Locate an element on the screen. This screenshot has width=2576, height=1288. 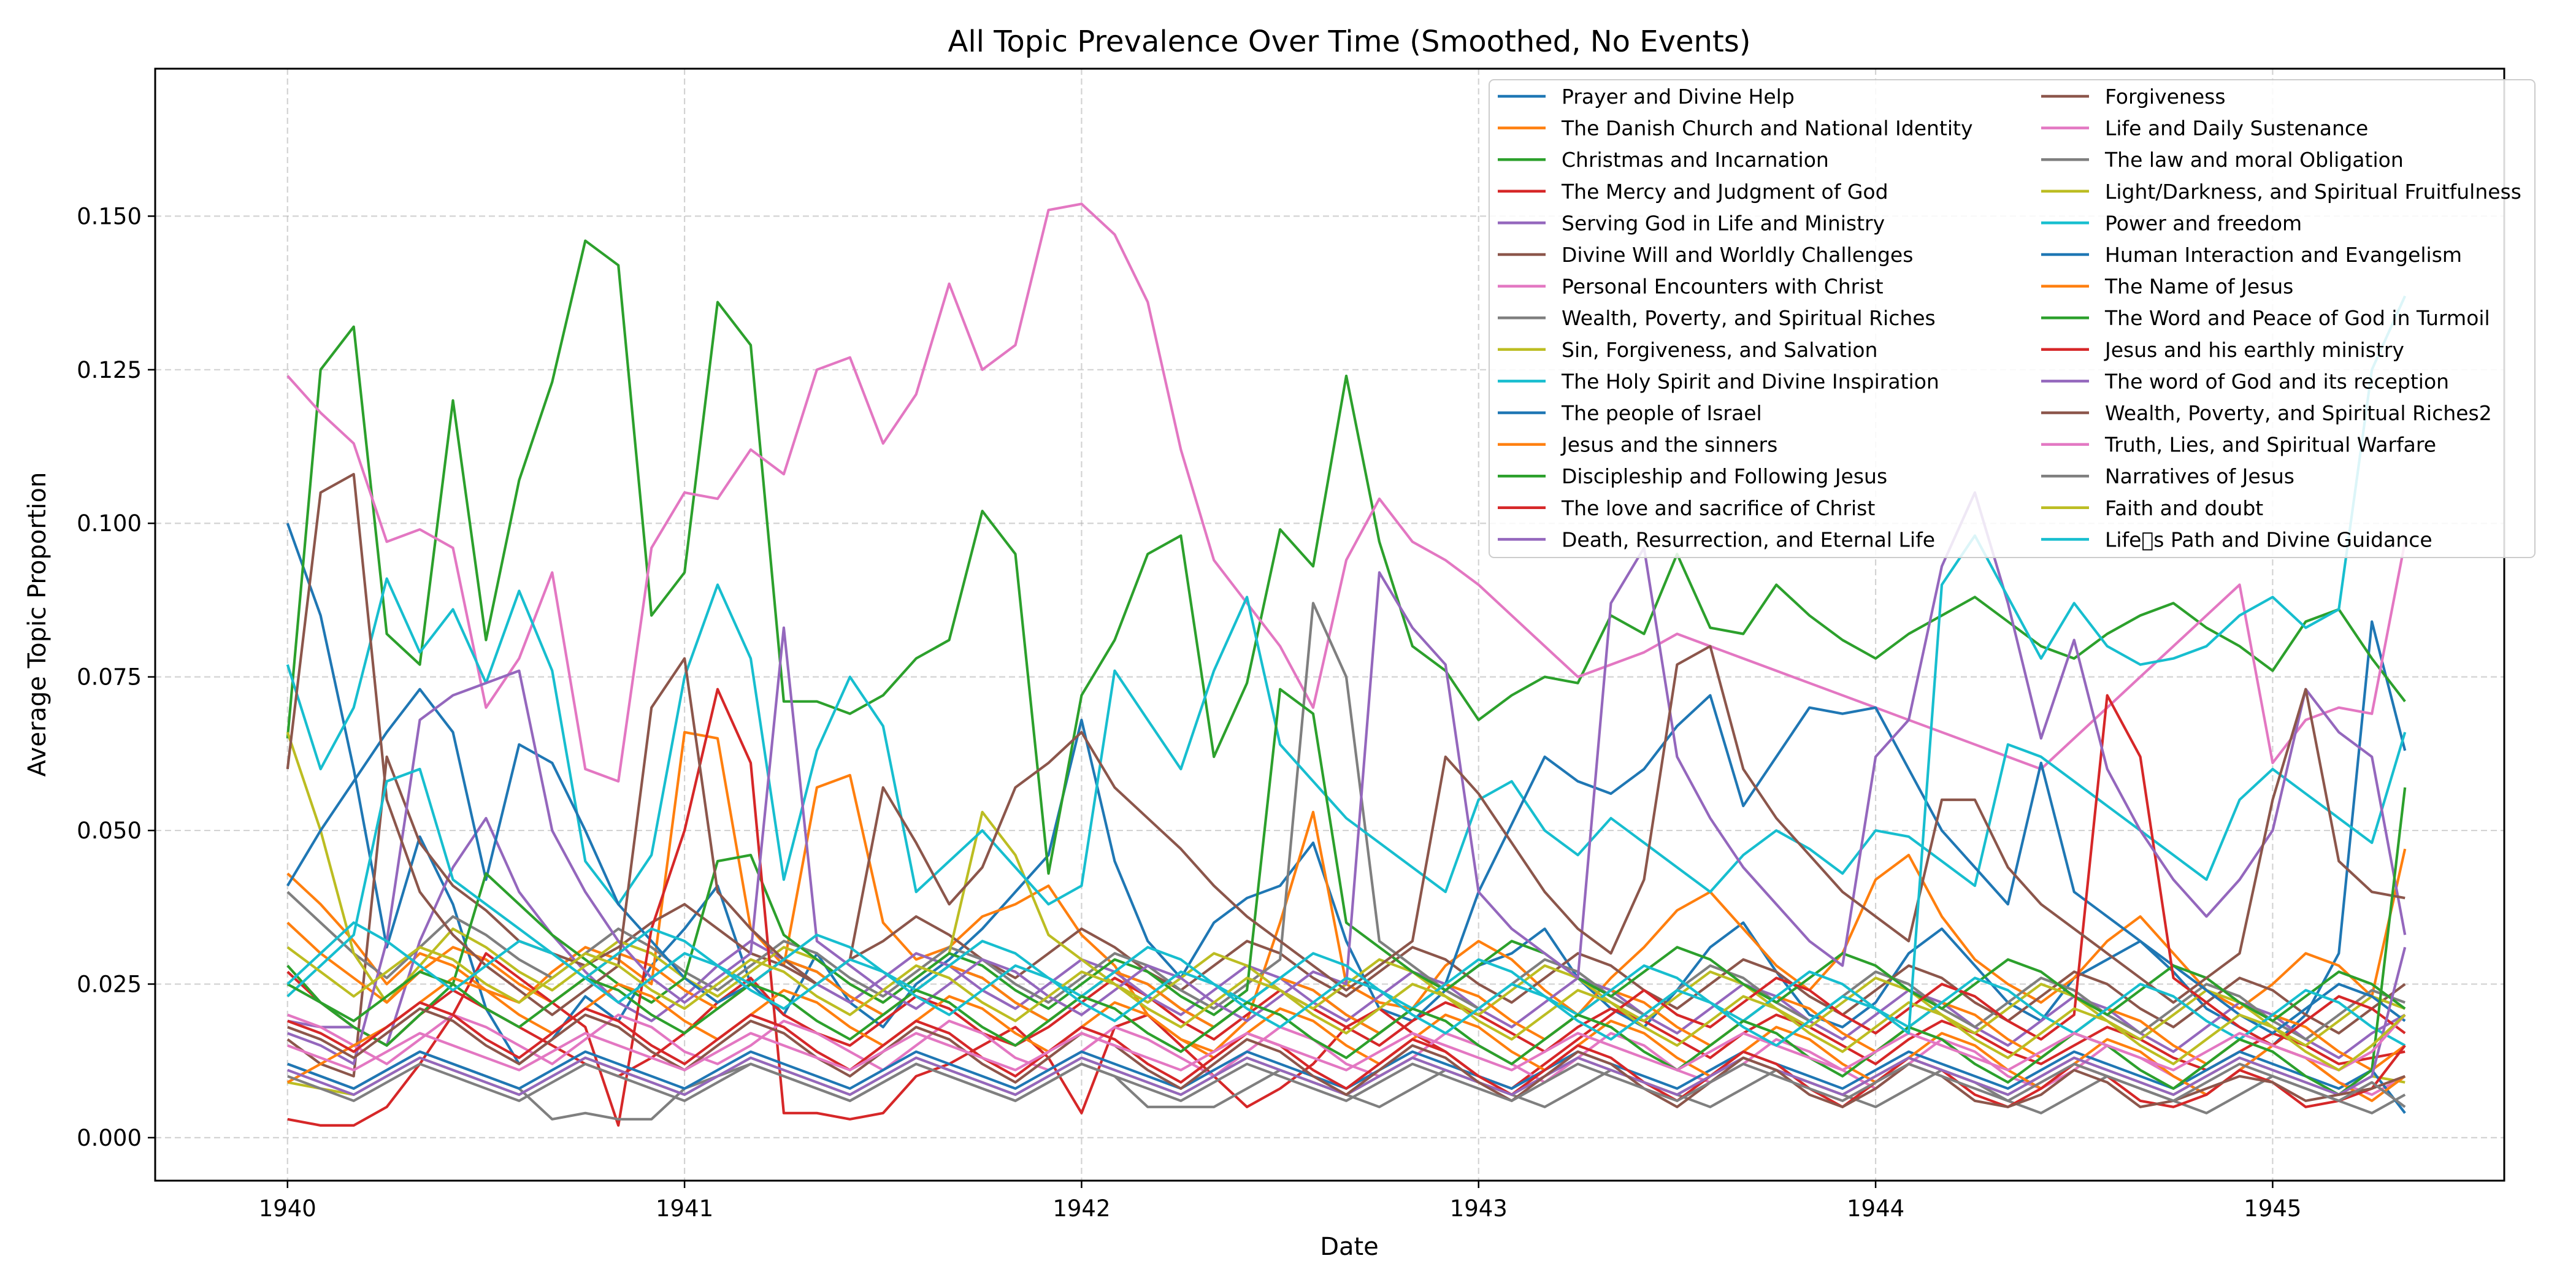
legend-entry: The love and sacrifice of Christ is located at coordinates (1718, 508).